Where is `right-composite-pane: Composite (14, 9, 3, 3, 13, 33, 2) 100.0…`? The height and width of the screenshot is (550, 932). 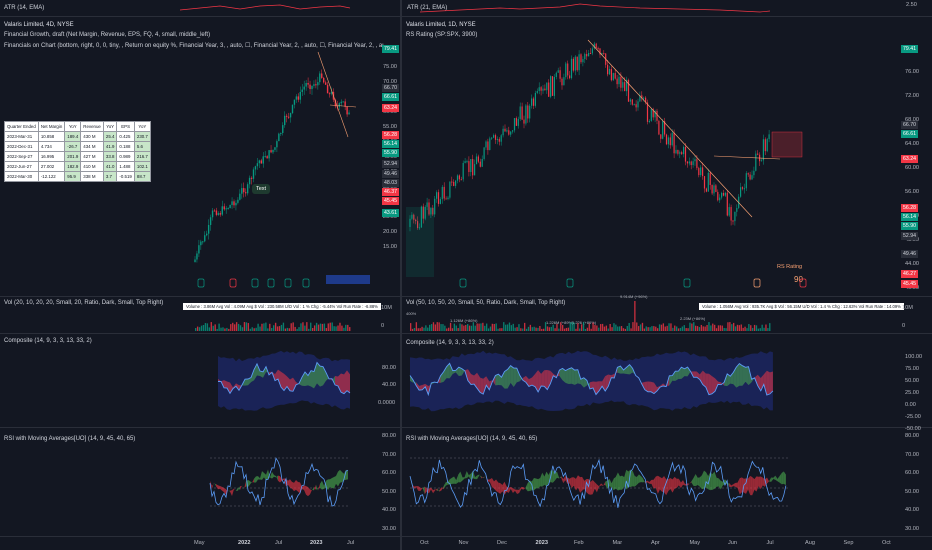 right-composite-pane: Composite (14, 9, 3, 3, 13, 33, 2) 100.0… is located at coordinates (667, 383).